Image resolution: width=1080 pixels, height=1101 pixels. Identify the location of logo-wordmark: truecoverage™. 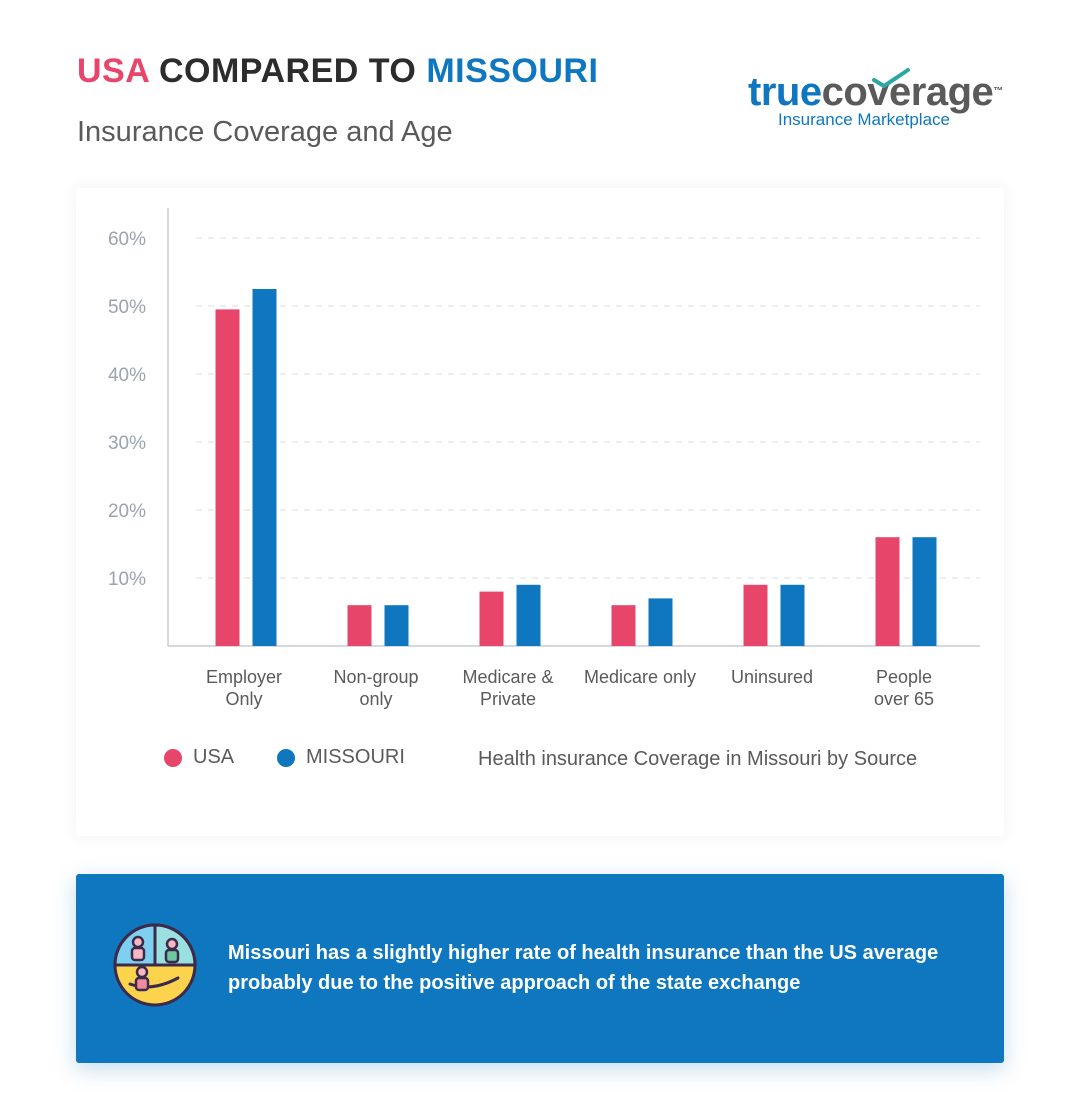
(878, 92).